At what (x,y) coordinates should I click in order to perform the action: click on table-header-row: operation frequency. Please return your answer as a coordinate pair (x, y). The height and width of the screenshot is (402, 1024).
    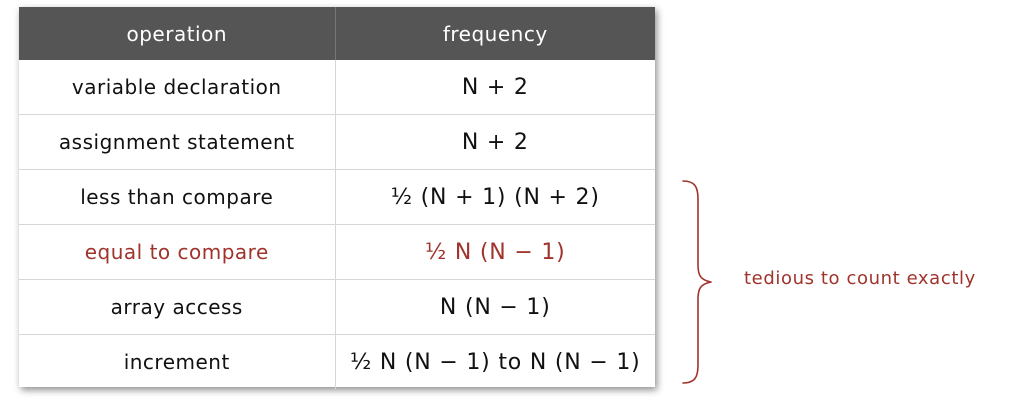
    Looking at the image, I should click on (337, 33).